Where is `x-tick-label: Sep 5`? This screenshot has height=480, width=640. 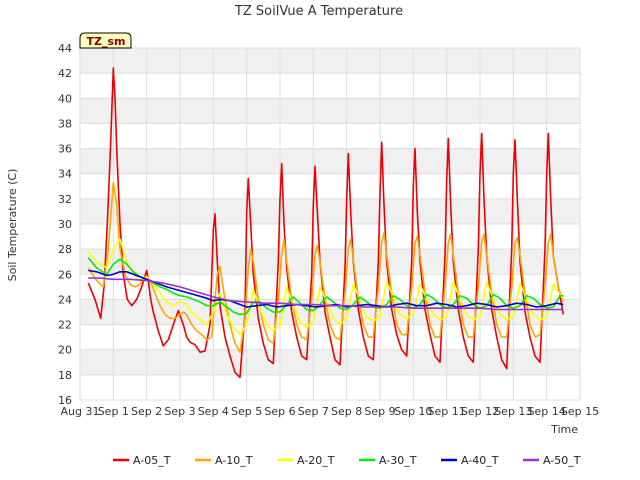 x-tick-label: Sep 5 is located at coordinates (246, 411).